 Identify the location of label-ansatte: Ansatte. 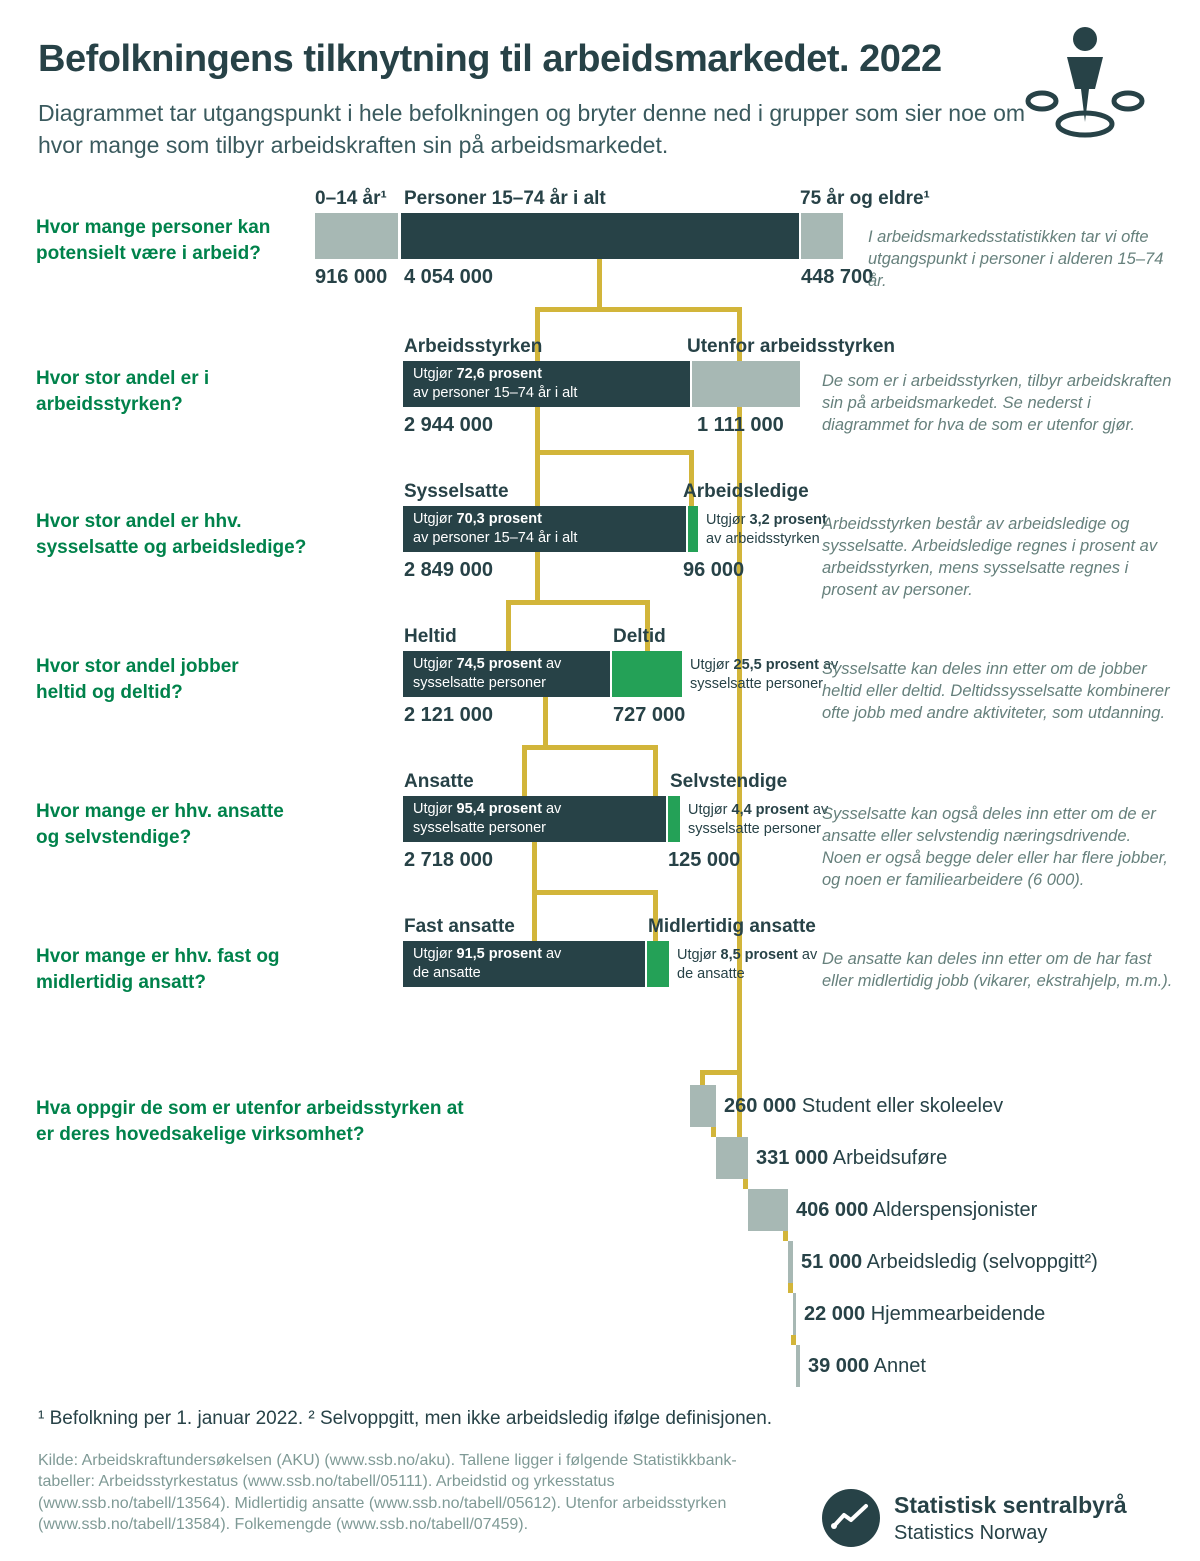
(439, 781).